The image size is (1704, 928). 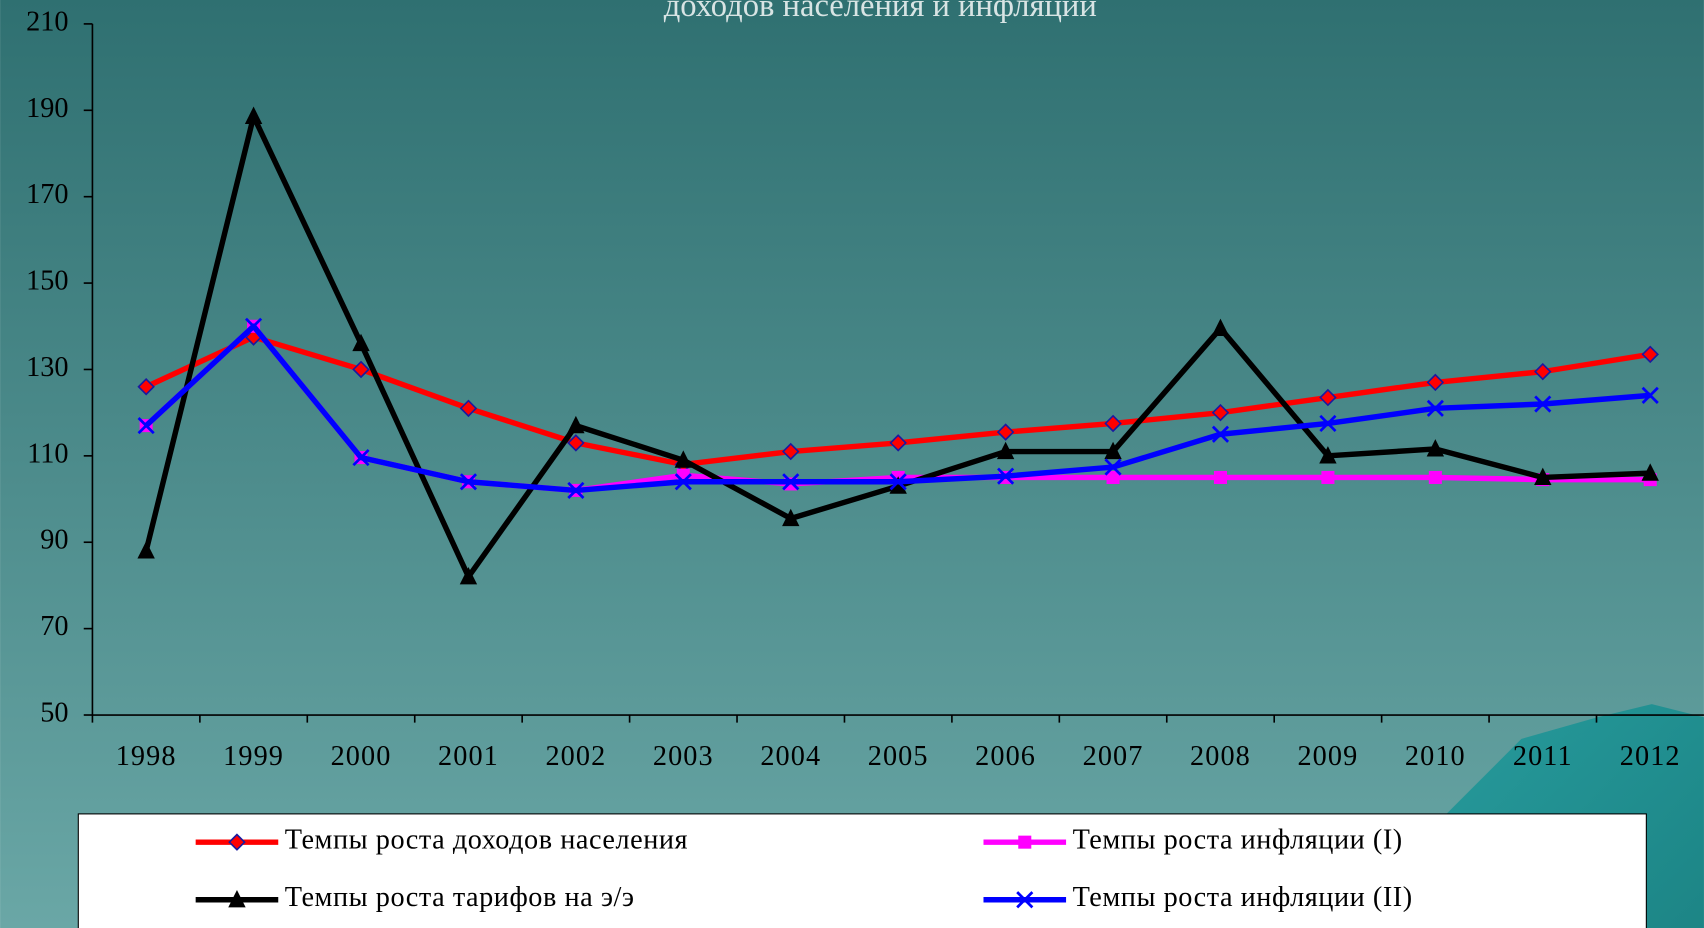 What do you see at coordinates (880, 12) in the screenshot?
I see `chart-title: доходов населения и инфляции` at bounding box center [880, 12].